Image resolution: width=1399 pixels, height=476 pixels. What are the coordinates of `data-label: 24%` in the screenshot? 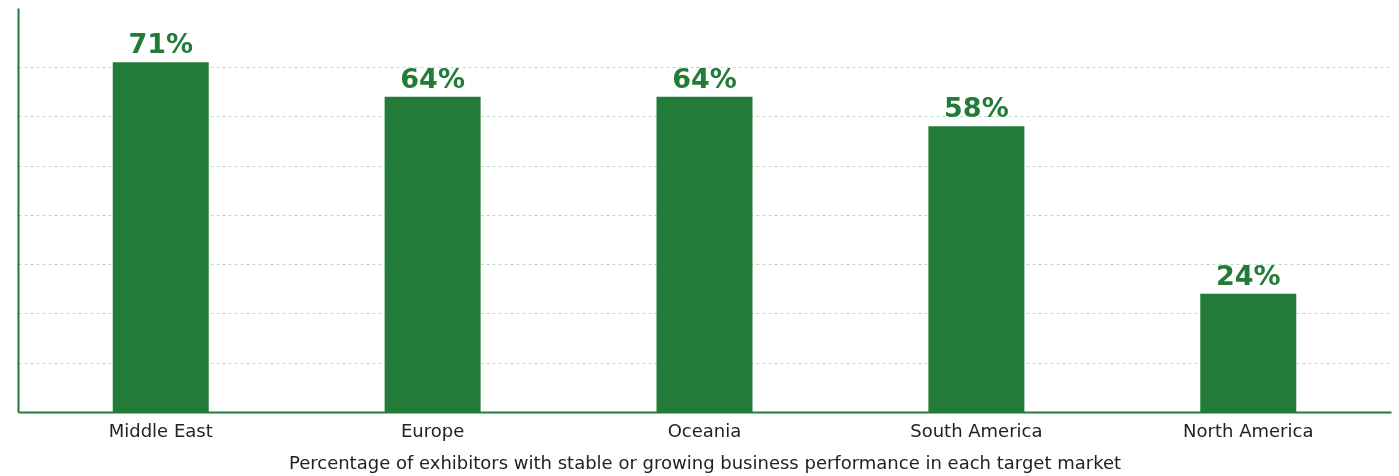 It's located at (1248, 275).